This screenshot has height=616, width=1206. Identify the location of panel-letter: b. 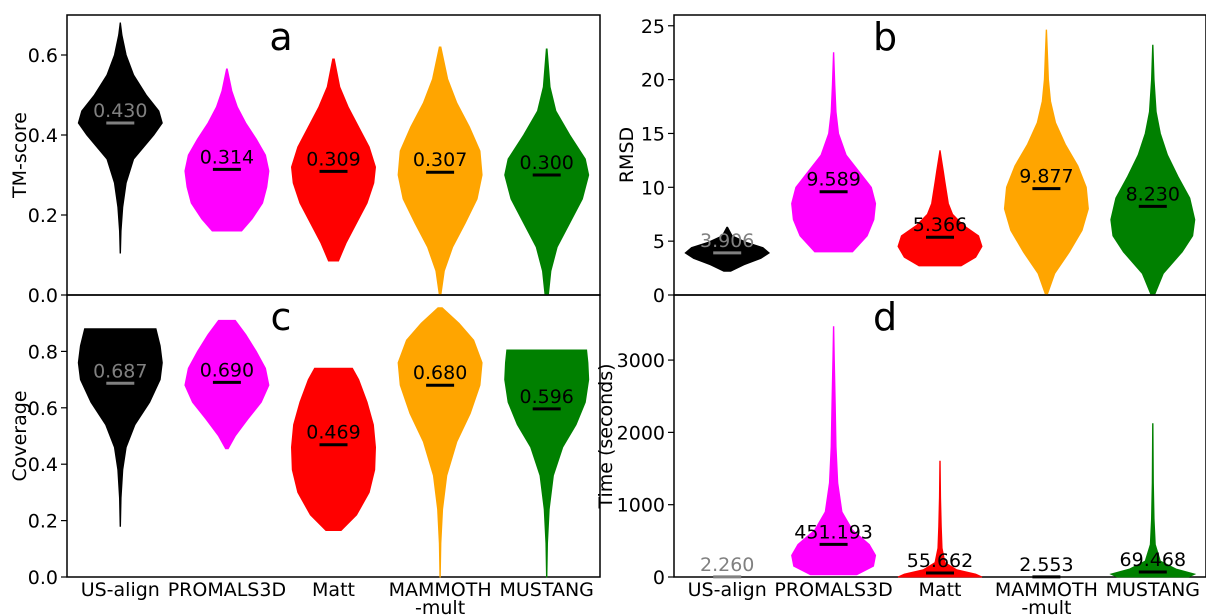
(885, 37).